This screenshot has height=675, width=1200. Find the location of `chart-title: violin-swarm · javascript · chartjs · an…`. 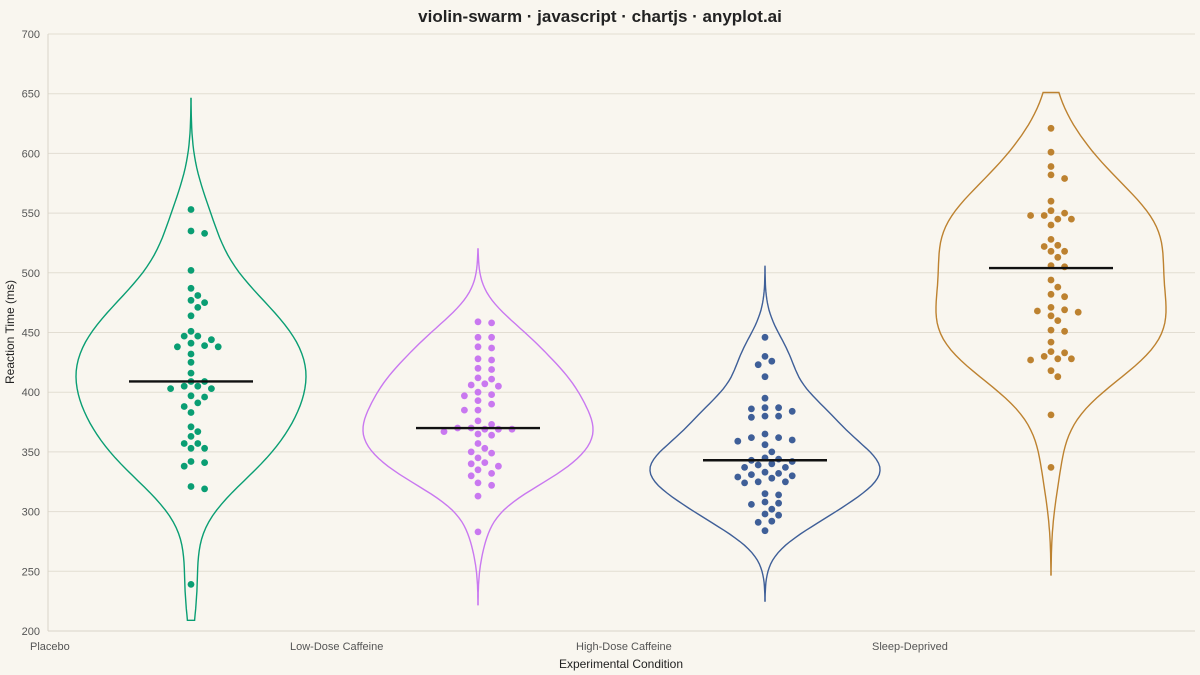

chart-title: violin-swarm · javascript · chartjs · an… is located at coordinates (600, 16).